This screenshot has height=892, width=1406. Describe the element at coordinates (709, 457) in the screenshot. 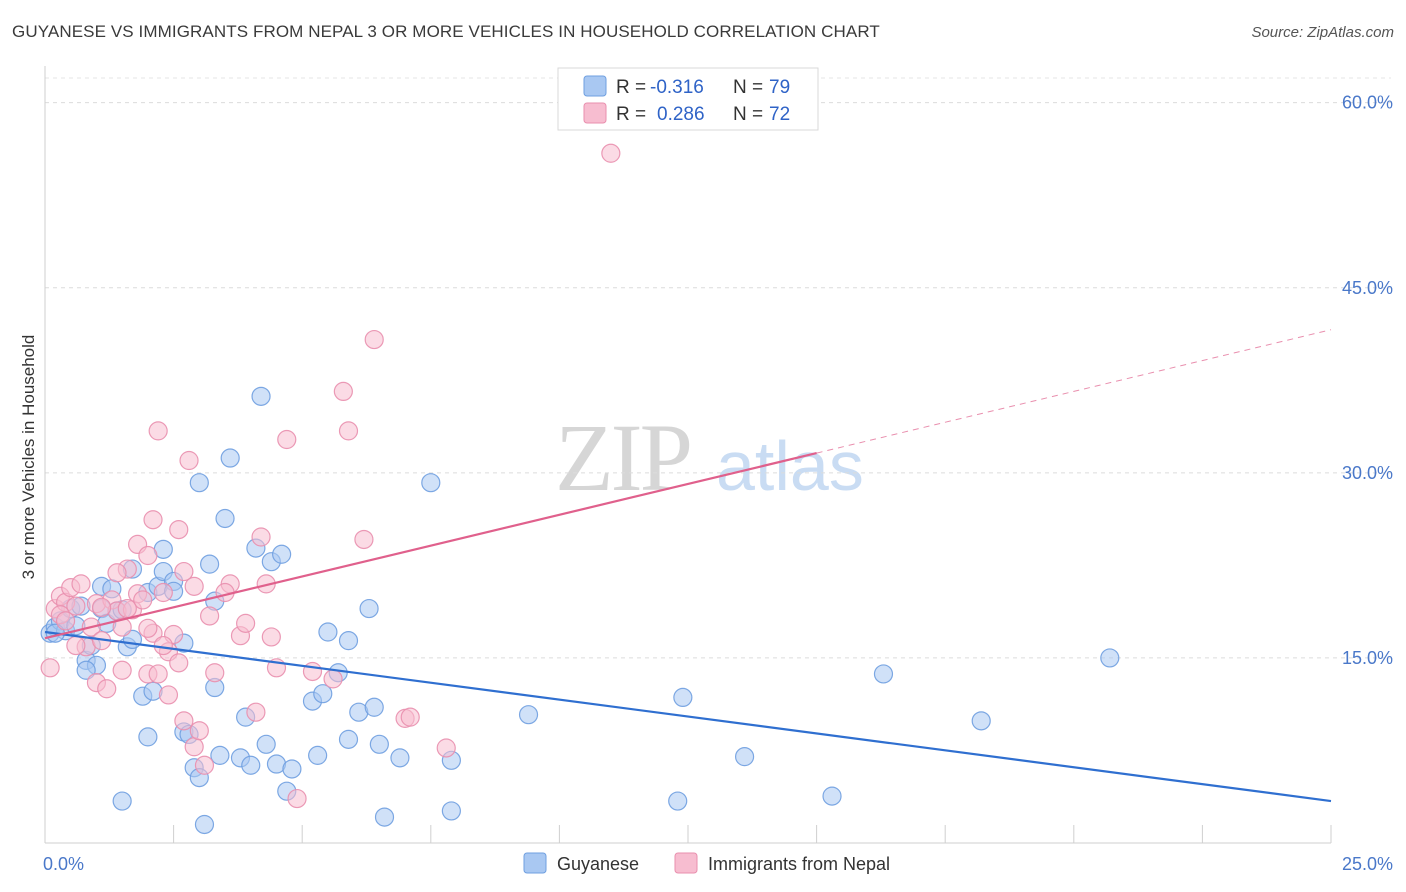

I see `watermark: ZIP atlas` at that location.